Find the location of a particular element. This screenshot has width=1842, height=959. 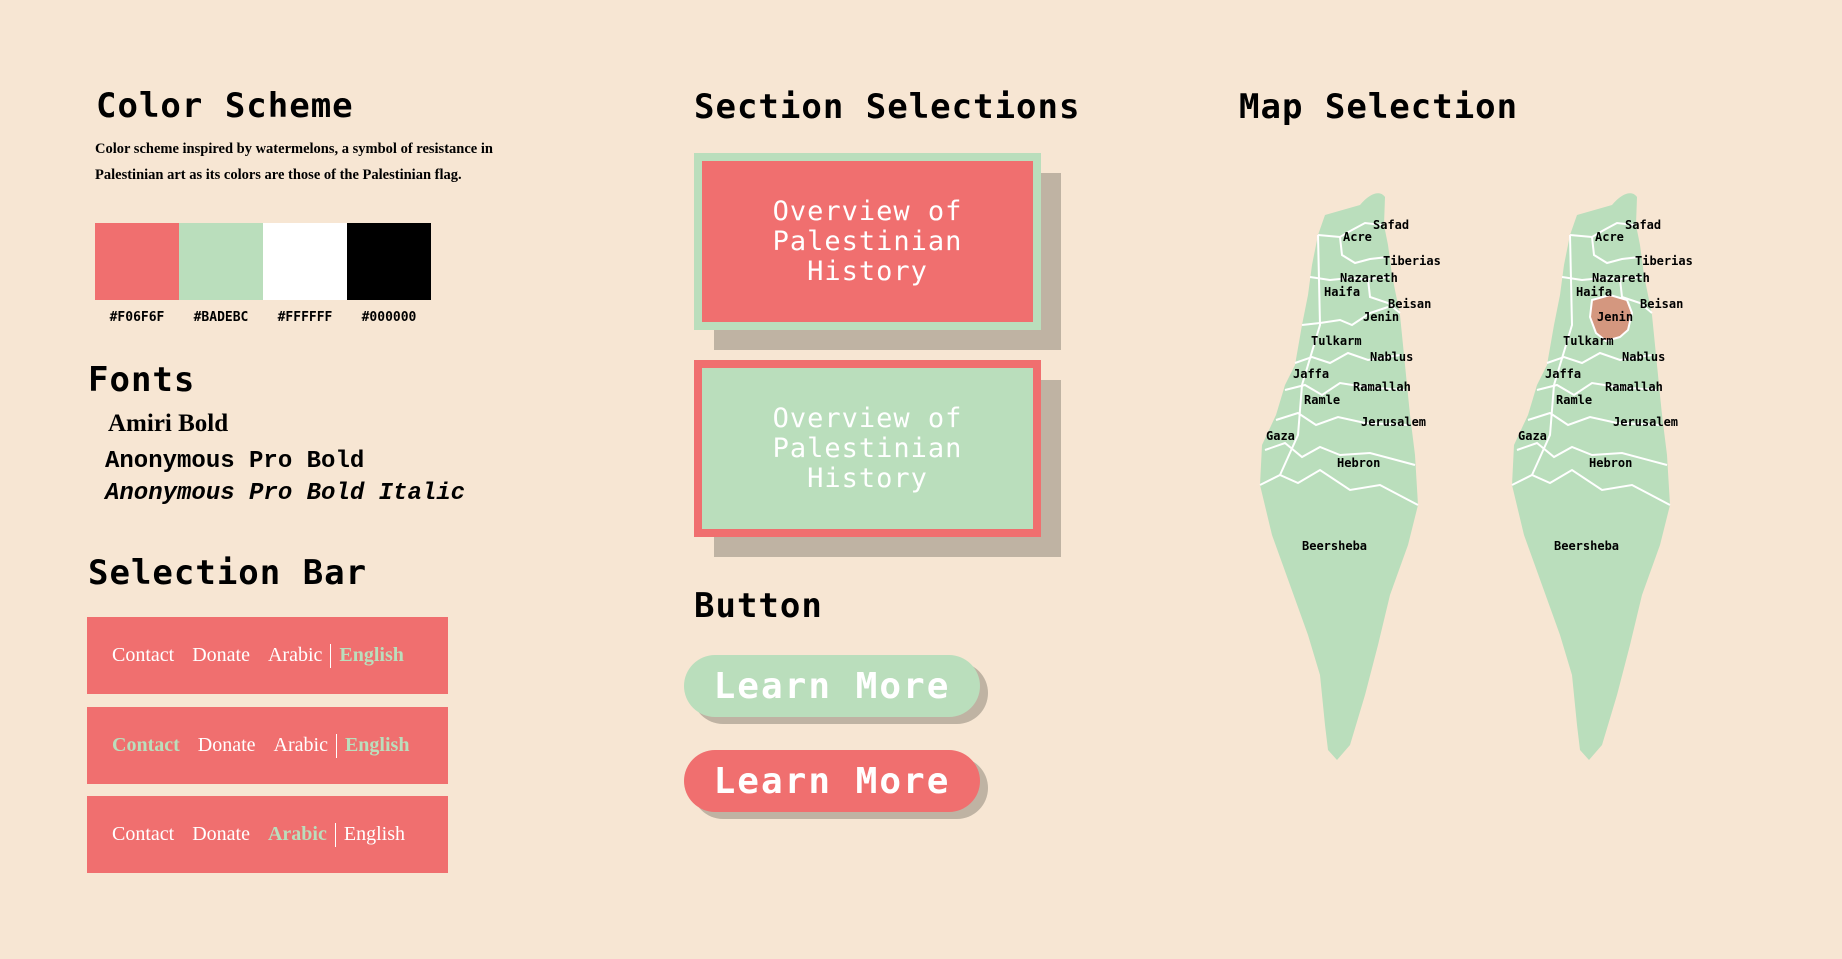

swatch-black: #000000 is located at coordinates (389, 274).